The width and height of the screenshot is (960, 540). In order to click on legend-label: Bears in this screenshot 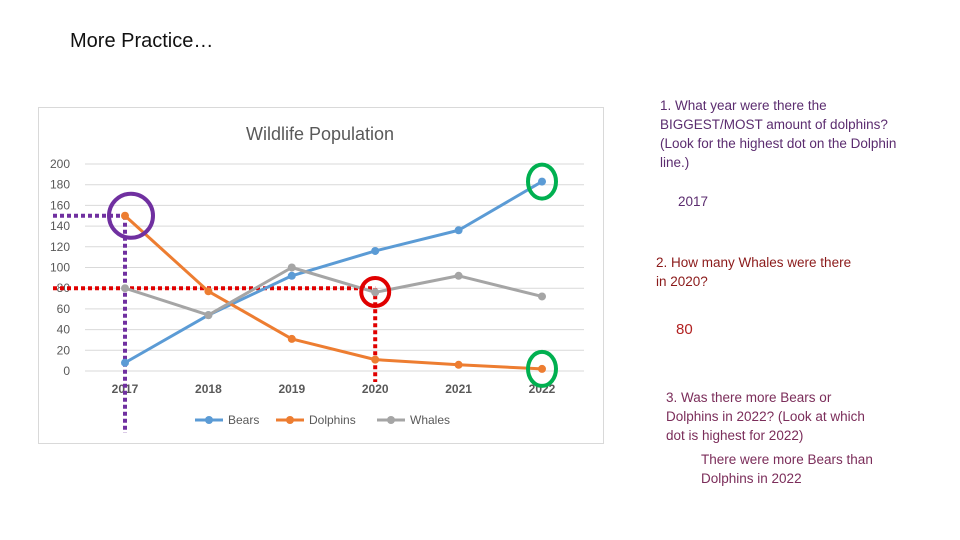, I will do `click(243, 420)`.